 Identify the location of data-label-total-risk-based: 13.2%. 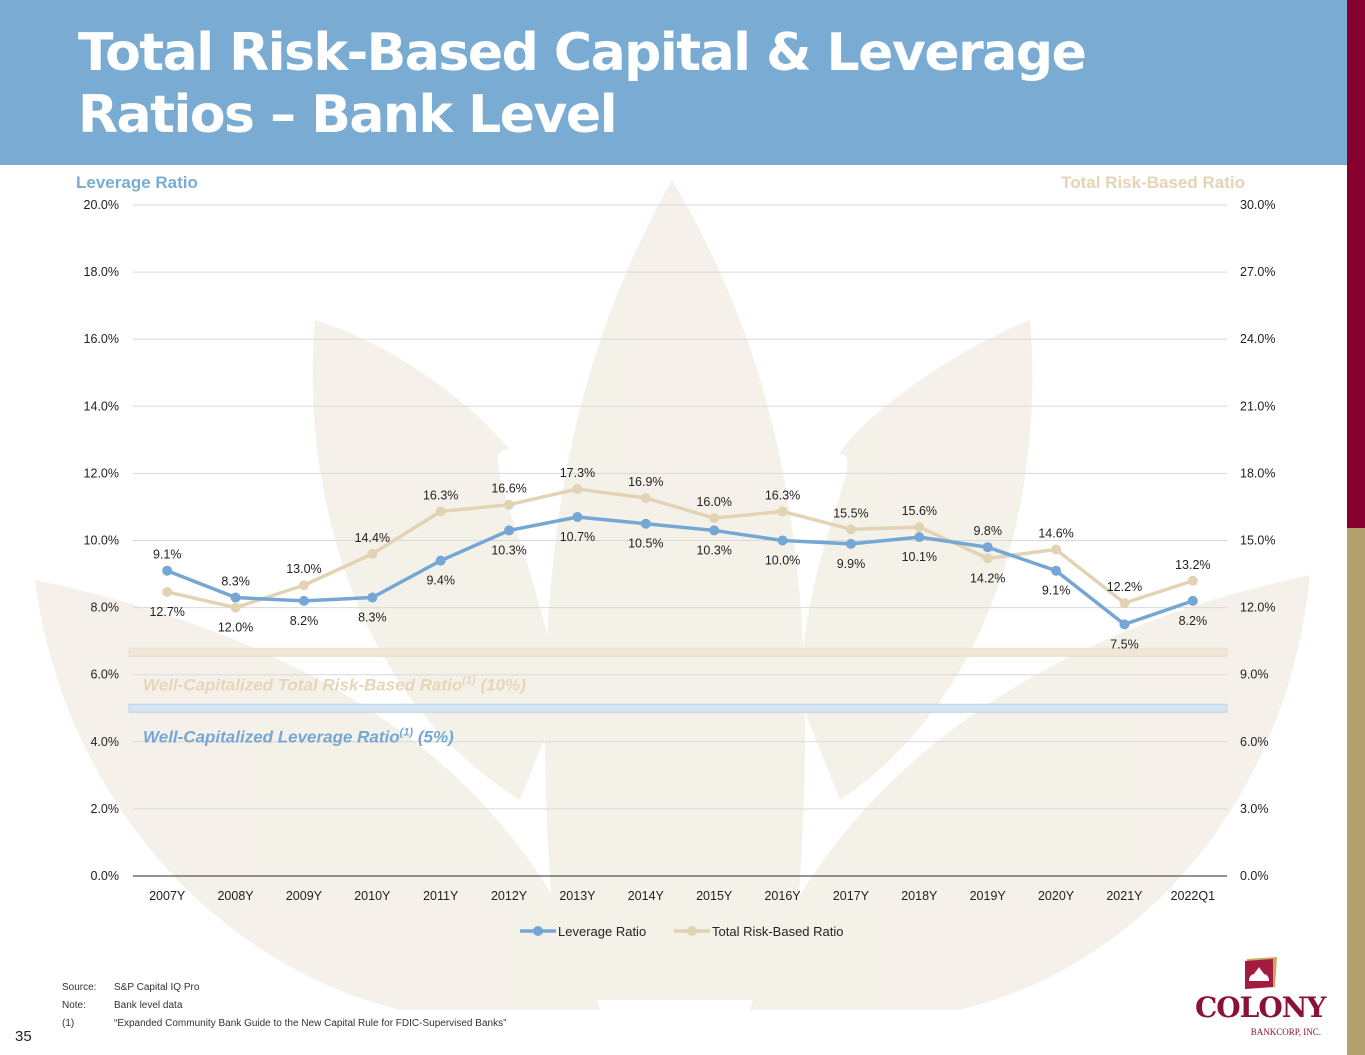
(1192, 565).